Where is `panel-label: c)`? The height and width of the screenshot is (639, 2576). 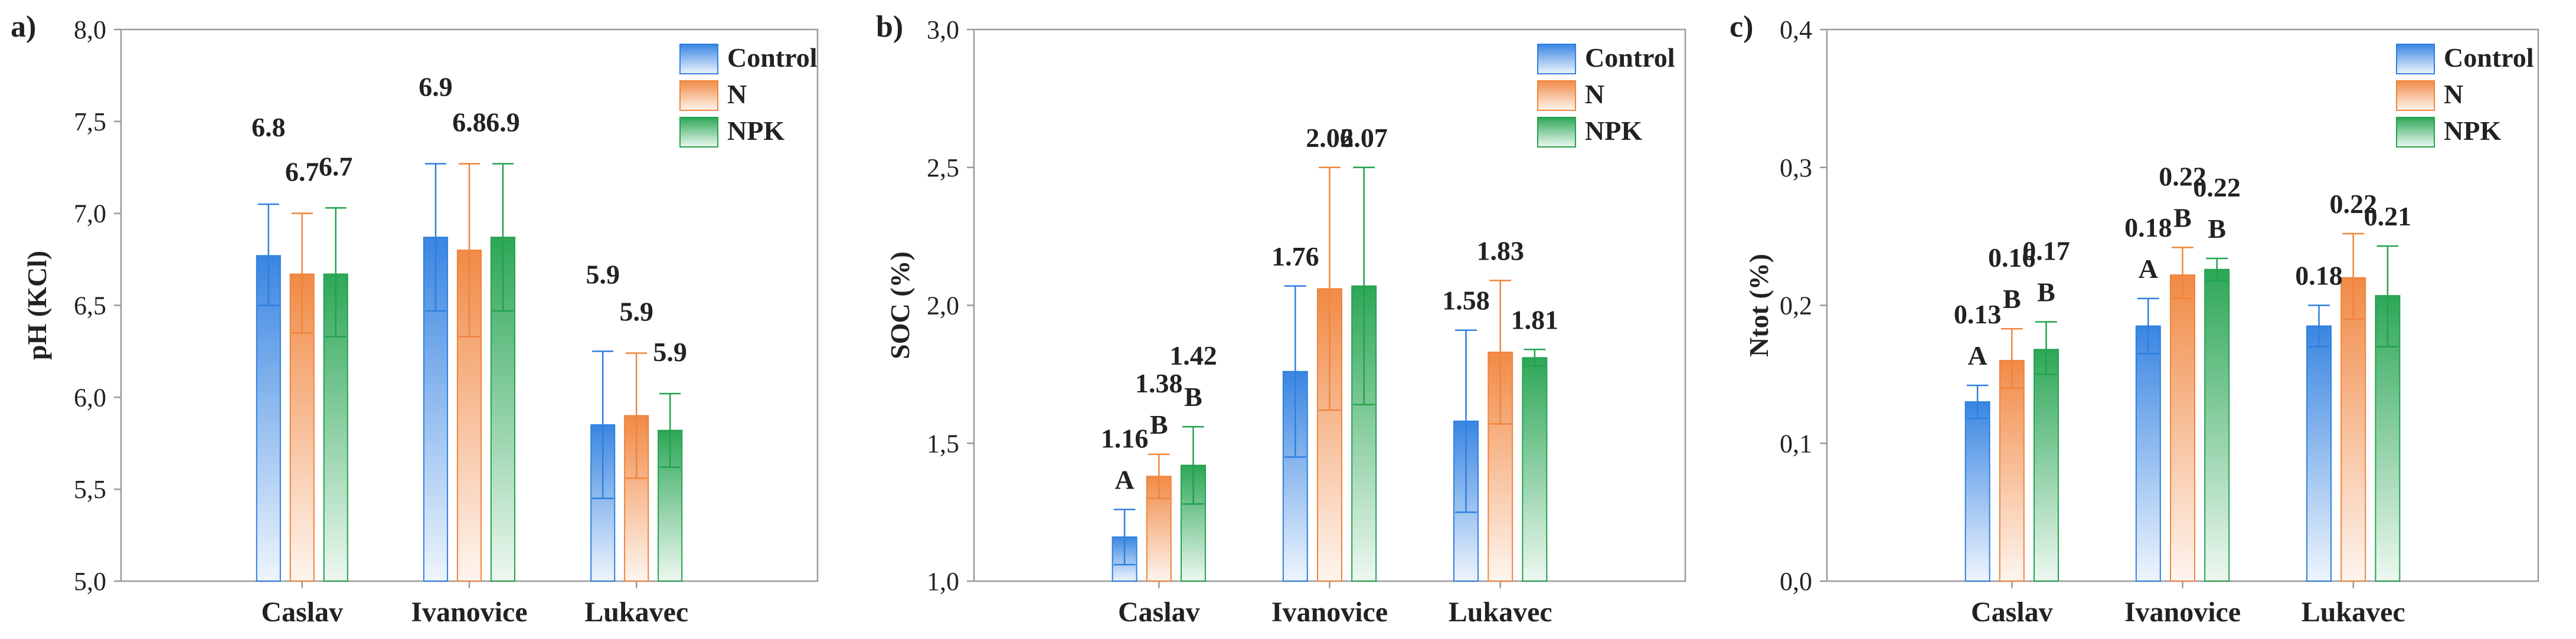 panel-label: c) is located at coordinates (1741, 27).